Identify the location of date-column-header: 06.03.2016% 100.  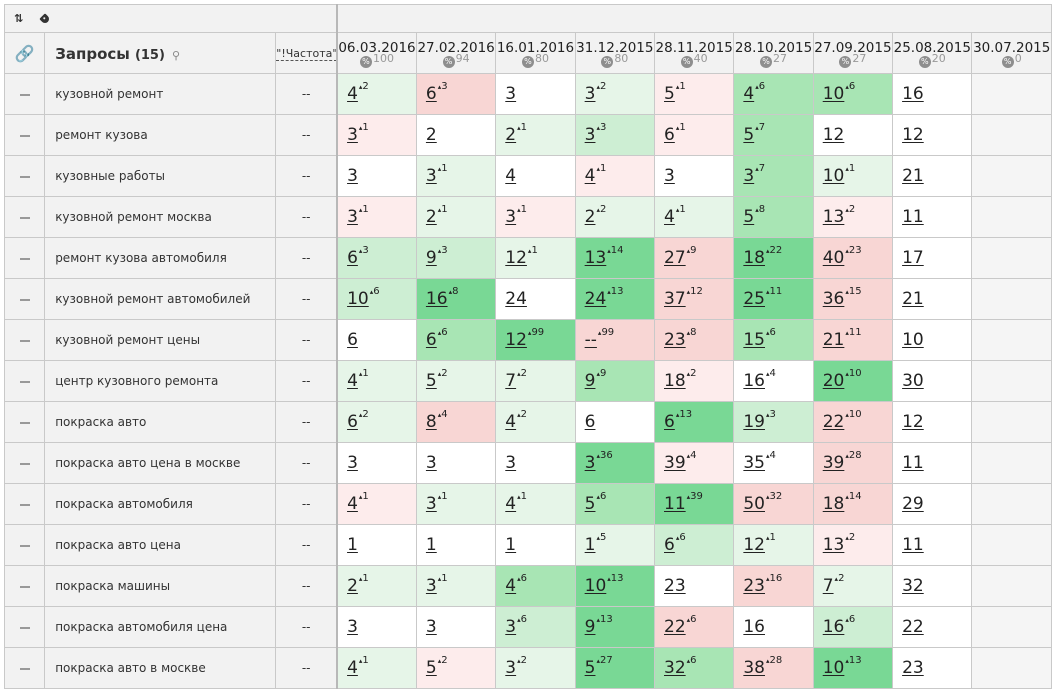
(376, 53).